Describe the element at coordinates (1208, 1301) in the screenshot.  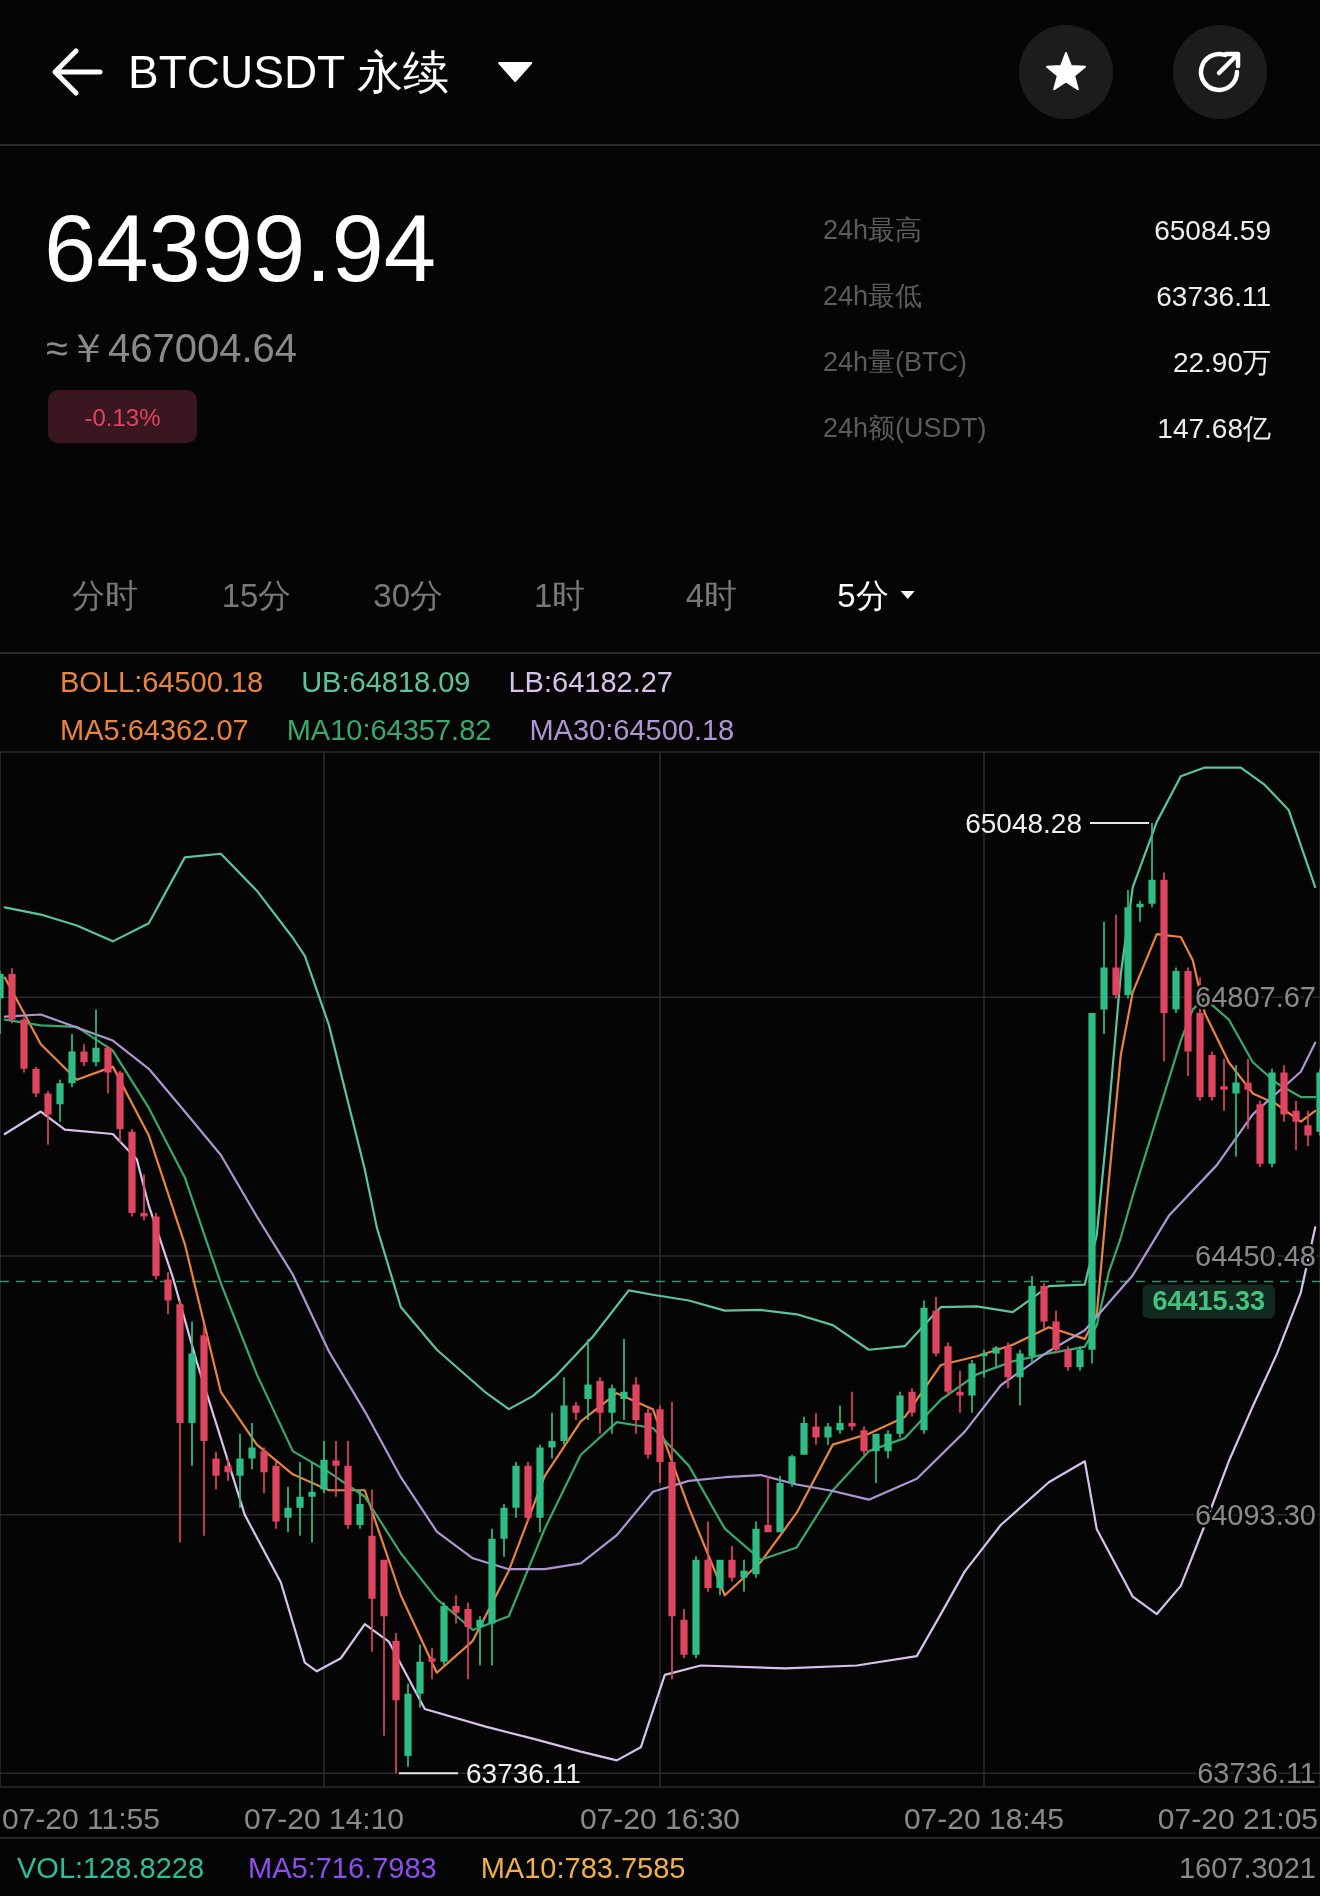
I see `ref-line-label: 64415.33` at that location.